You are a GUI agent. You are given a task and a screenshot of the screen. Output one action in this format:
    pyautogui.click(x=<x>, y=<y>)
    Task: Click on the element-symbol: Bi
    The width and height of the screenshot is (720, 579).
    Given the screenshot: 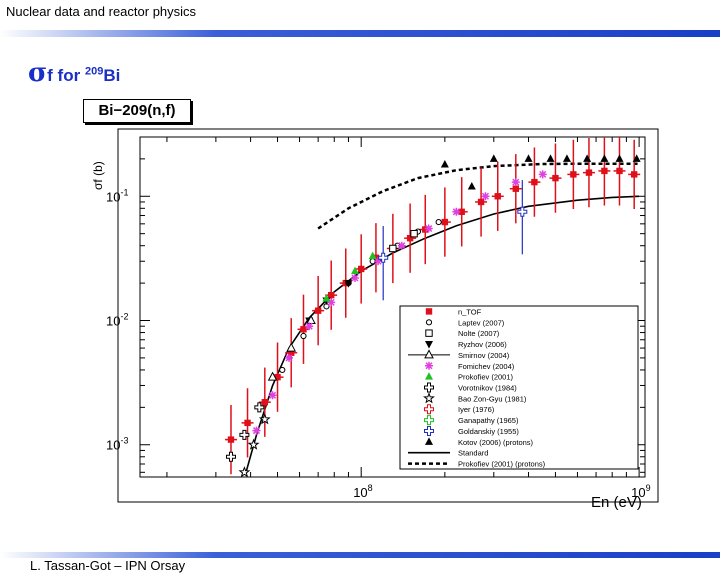 What is the action you would take?
    pyautogui.click(x=112, y=75)
    